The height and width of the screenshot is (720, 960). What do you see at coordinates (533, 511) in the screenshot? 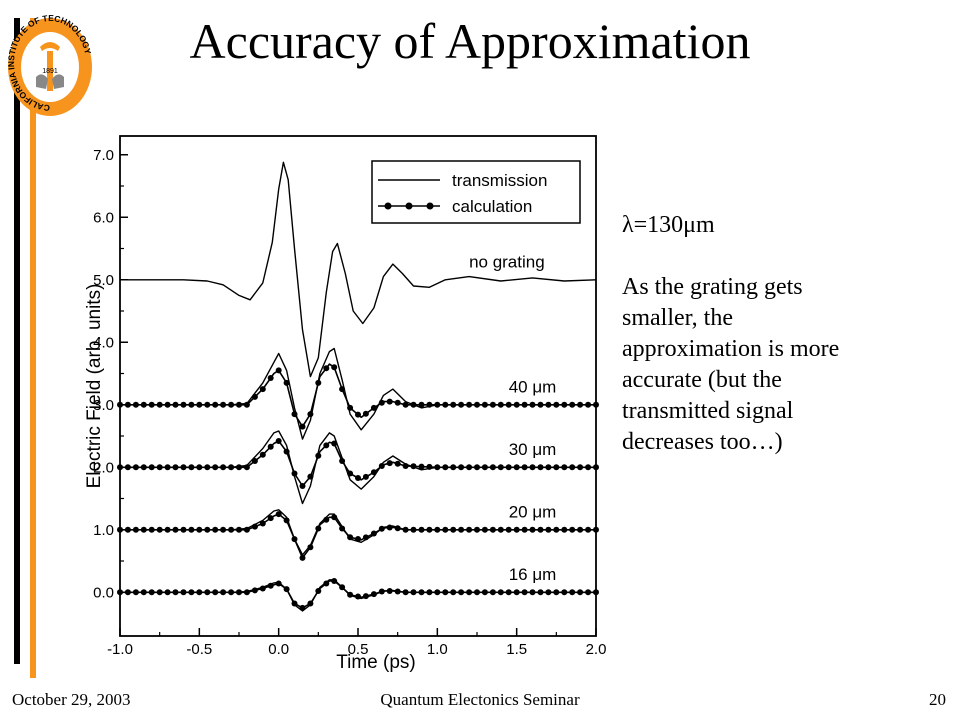
I see `curve-label: 20 μm` at bounding box center [533, 511].